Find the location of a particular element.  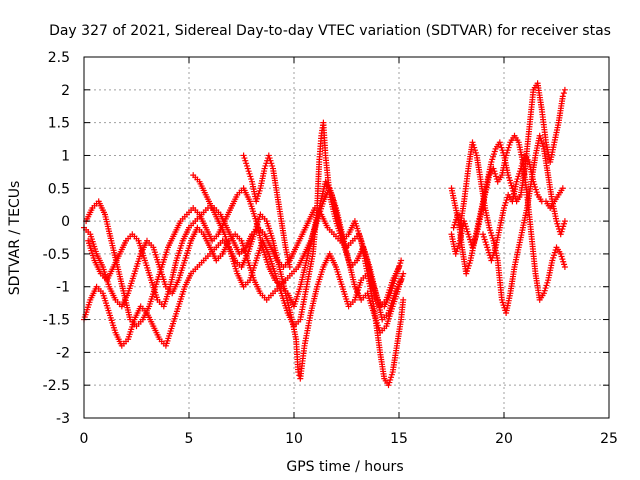

y-tick-label: -2 is located at coordinates (63, 353).